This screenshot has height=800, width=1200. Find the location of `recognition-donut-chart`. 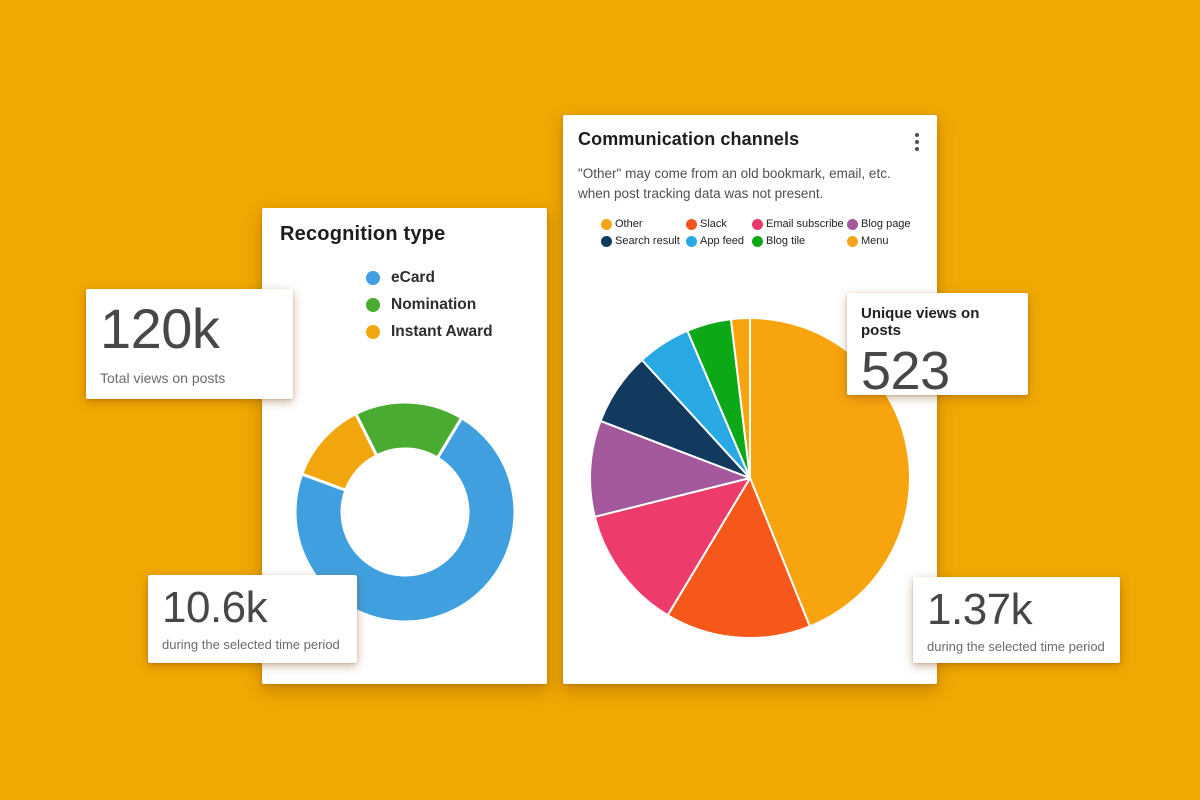

recognition-donut-chart is located at coordinates (405, 512).